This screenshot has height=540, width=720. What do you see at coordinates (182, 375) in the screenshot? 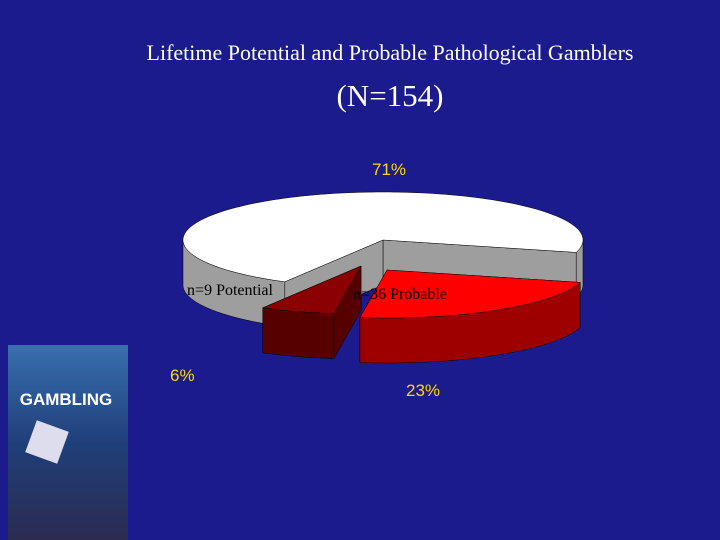
I see `value-label: 6%` at bounding box center [182, 375].